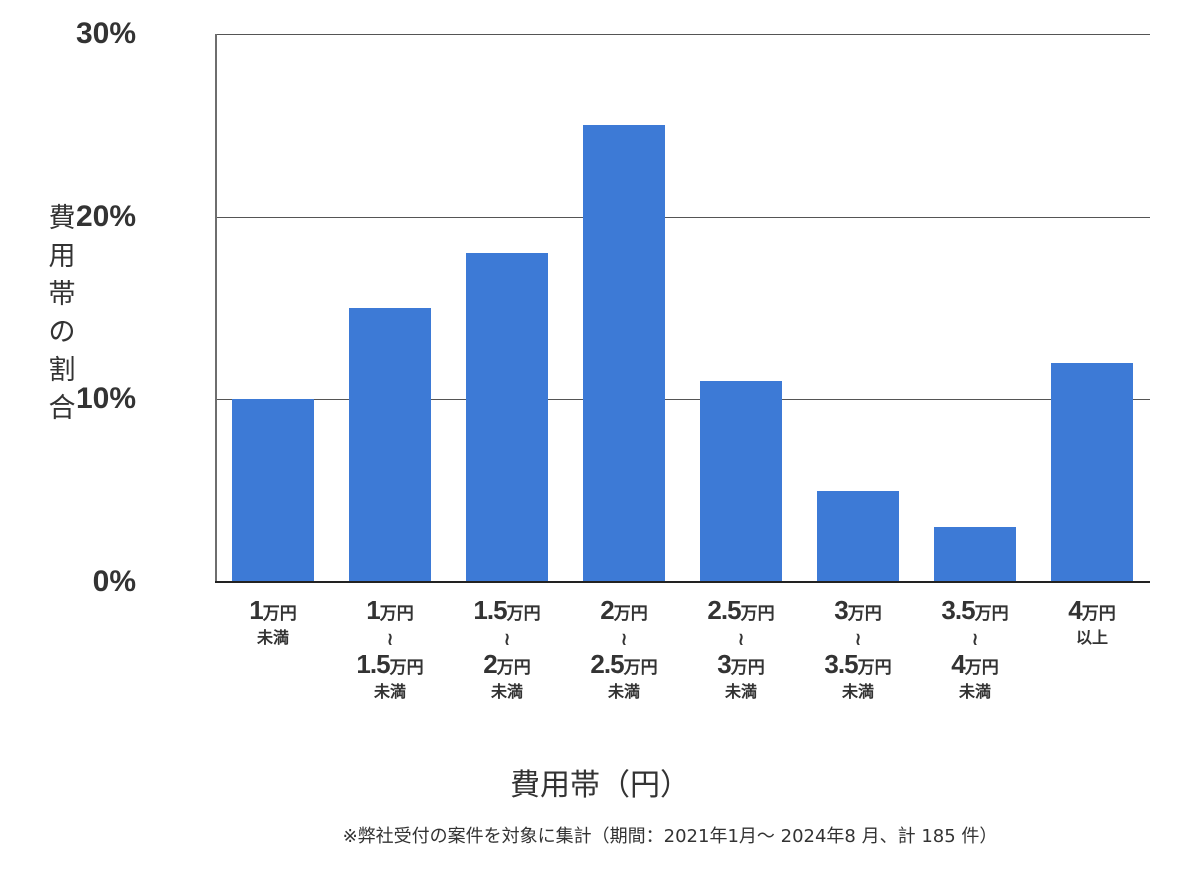 The height and width of the screenshot is (874, 1200). I want to click on y-title-char: 費, so click(62, 218).